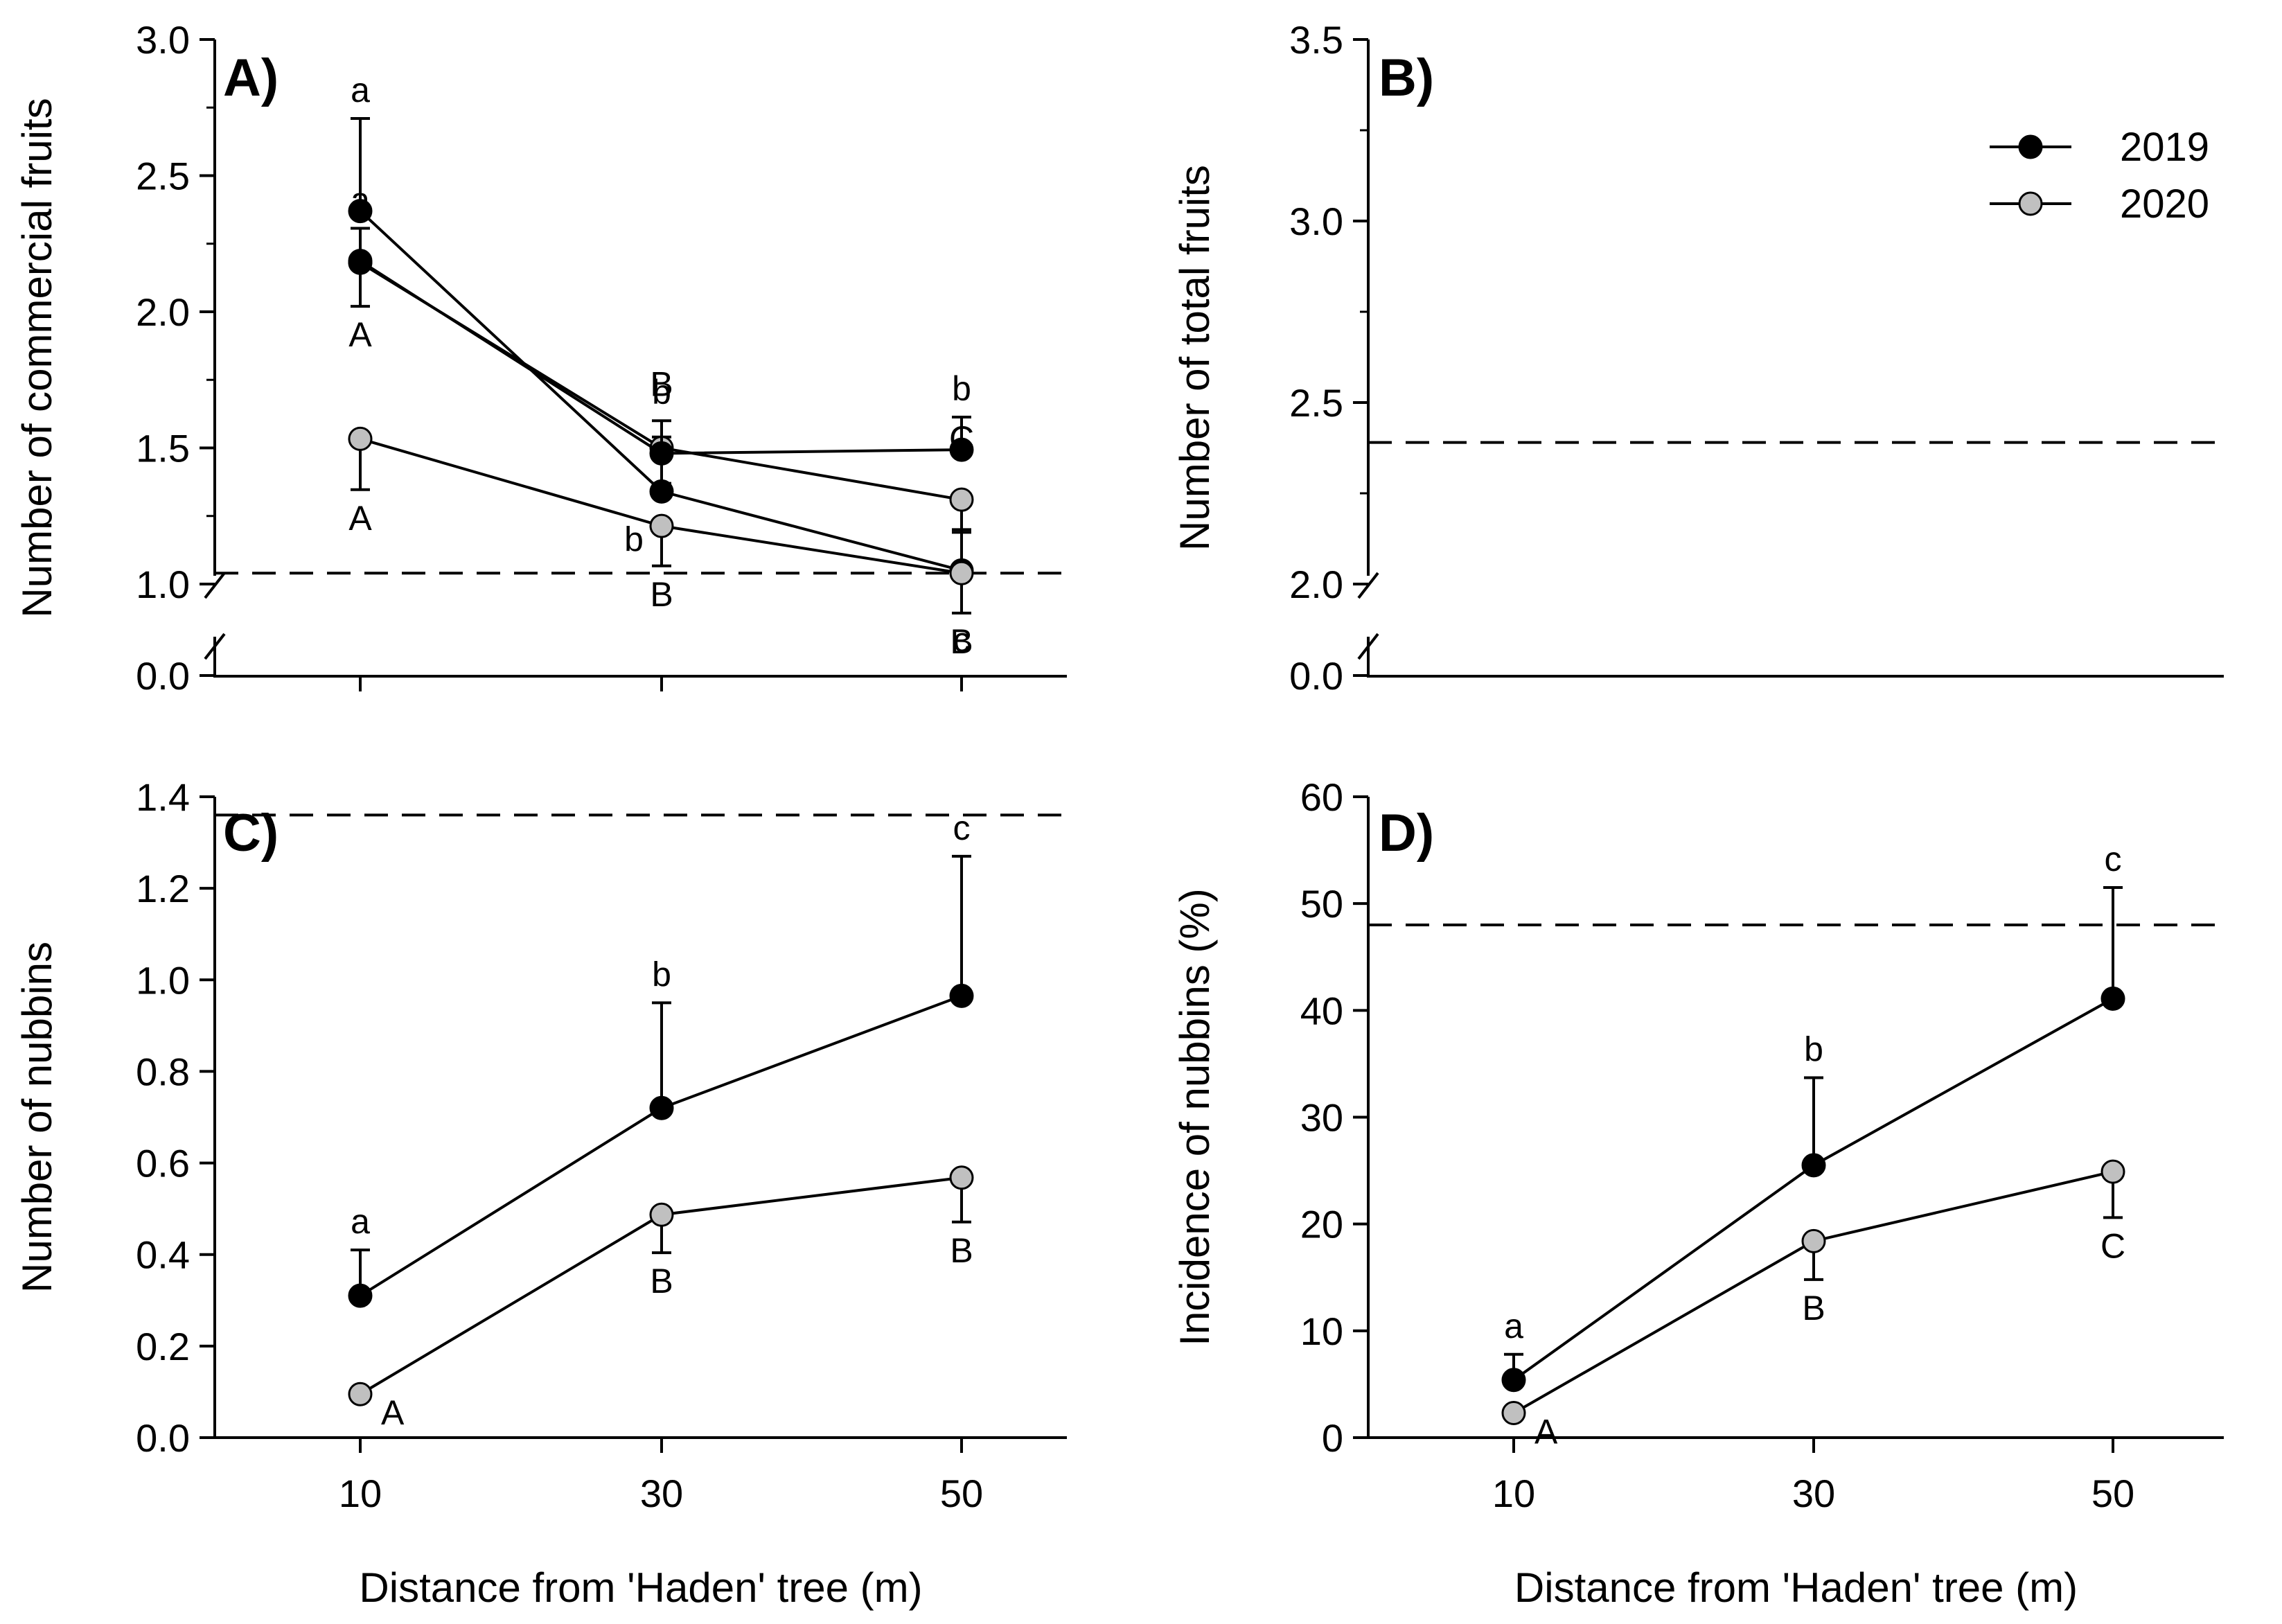 The width and height of the screenshot is (2282, 1624). What do you see at coordinates (163, 797) in the screenshot?
I see `y-tick-label: 1.4` at bounding box center [163, 797].